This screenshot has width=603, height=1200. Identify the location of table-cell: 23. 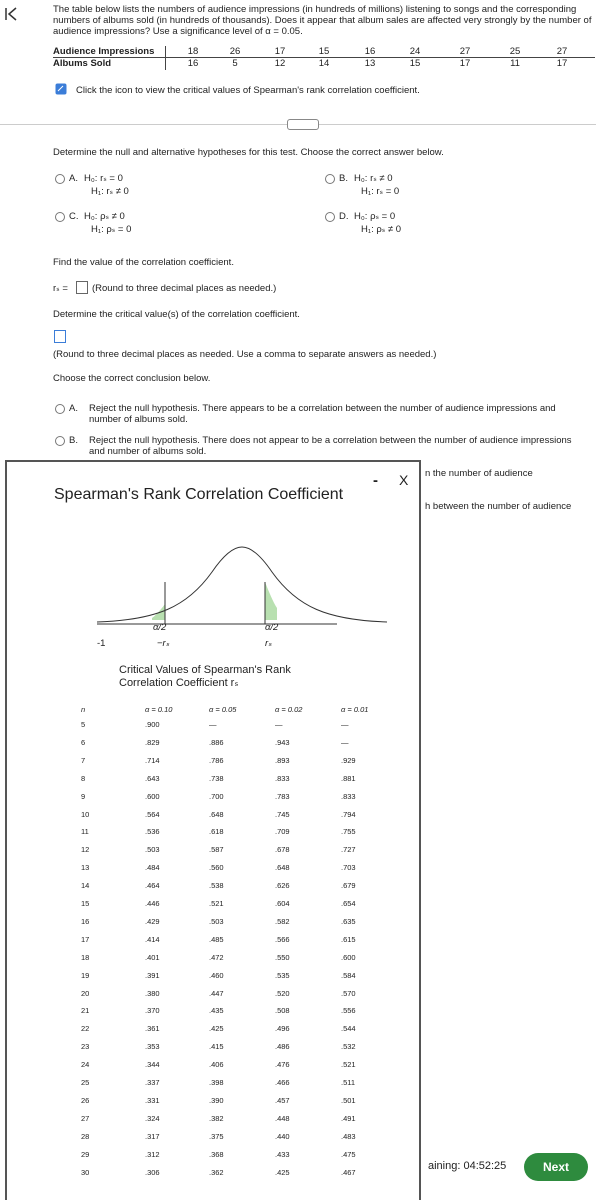
(85, 1047).